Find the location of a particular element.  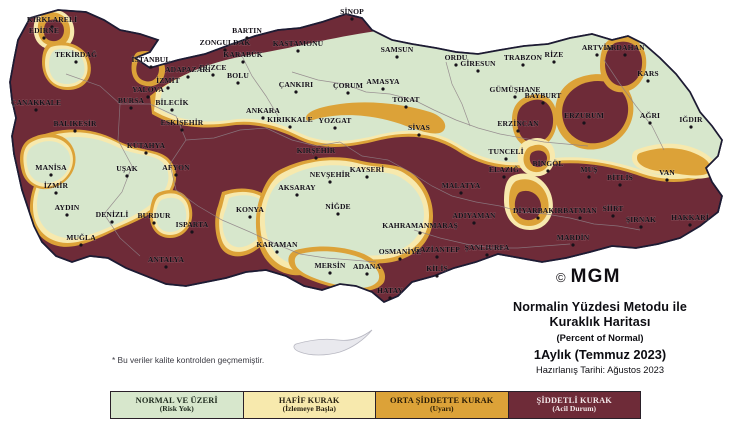

city-label: MALATYA is located at coordinates (461, 185).